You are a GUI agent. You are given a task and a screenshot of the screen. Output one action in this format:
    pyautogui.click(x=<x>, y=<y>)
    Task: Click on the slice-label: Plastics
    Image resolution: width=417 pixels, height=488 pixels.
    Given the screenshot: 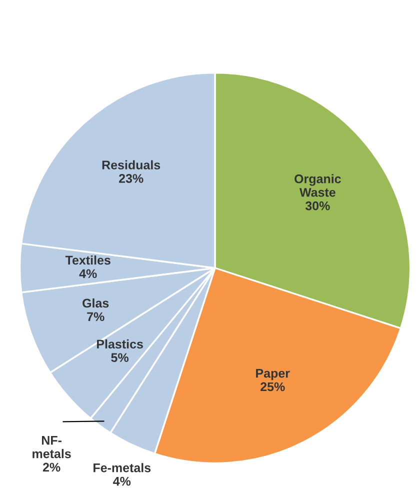 What is the action you would take?
    pyautogui.click(x=120, y=344)
    